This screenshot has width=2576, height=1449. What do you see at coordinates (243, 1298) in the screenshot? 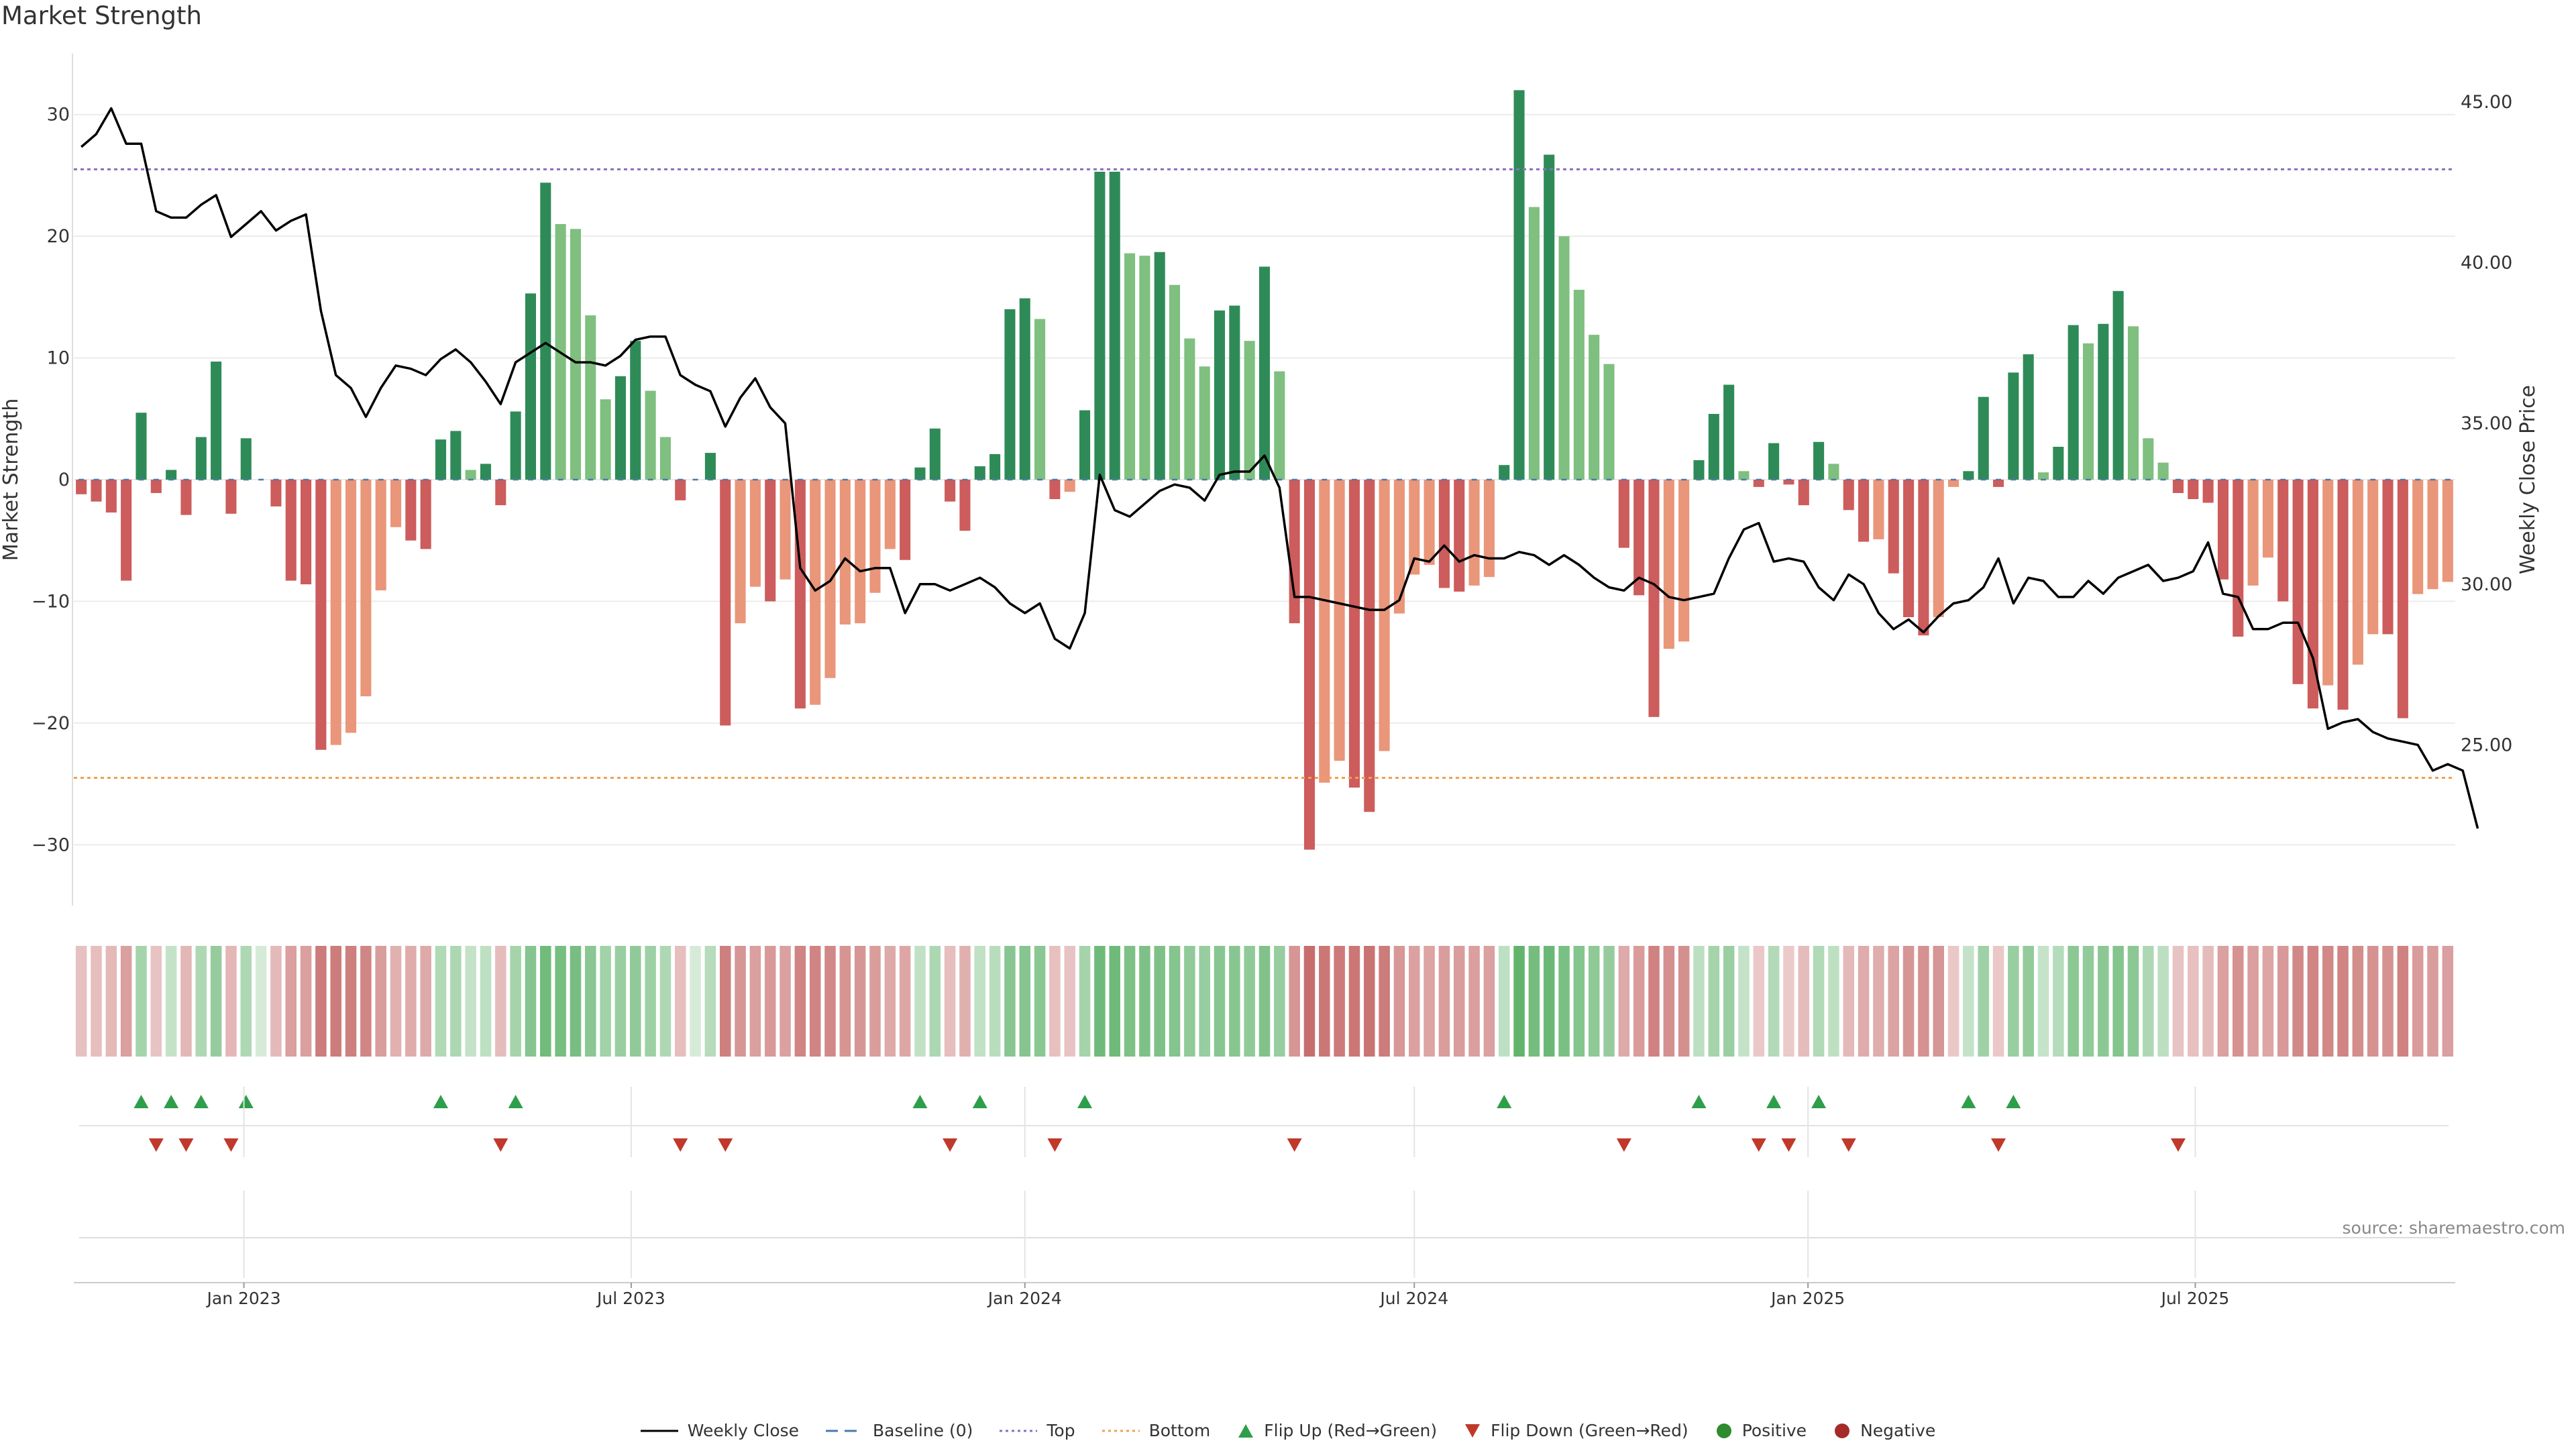
I see `x-tick-label: Jan 2023` at bounding box center [243, 1298].